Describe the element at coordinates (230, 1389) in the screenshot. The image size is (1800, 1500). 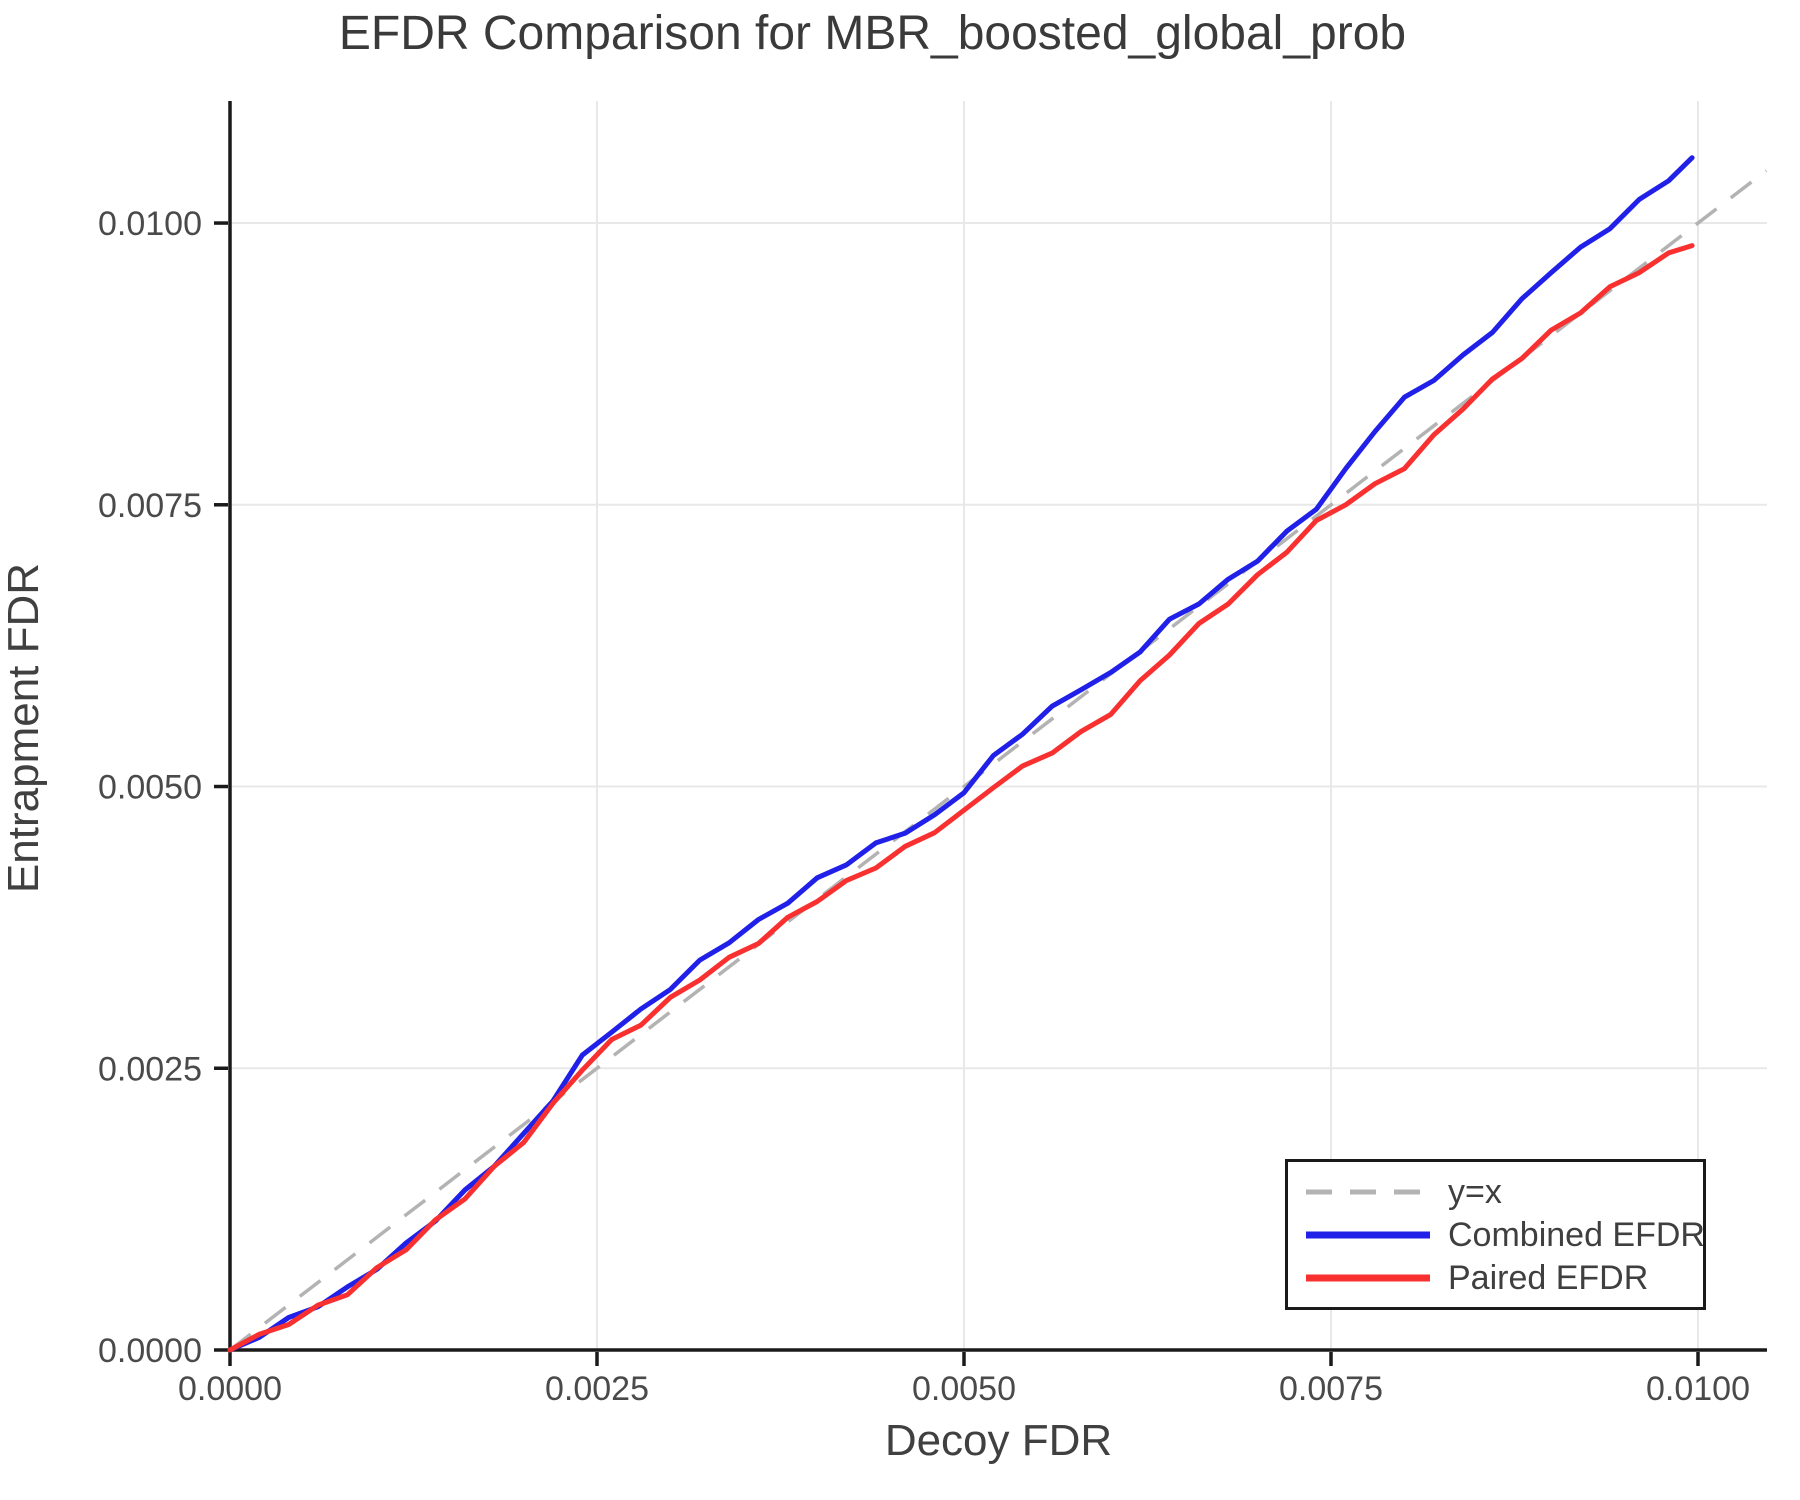
I see `x-tick-label: 0.0000` at that location.